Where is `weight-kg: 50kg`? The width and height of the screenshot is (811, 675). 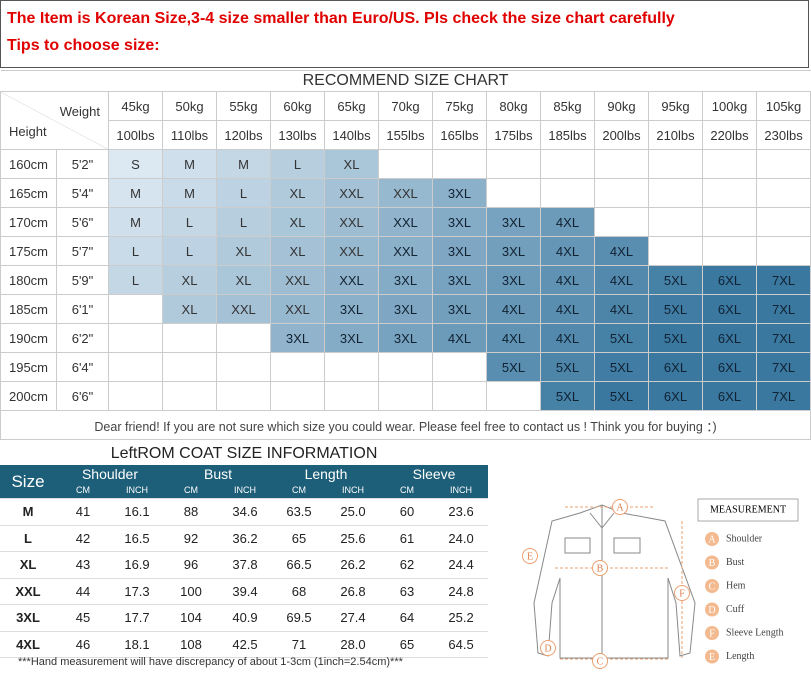
weight-kg: 50kg is located at coordinates (189, 106).